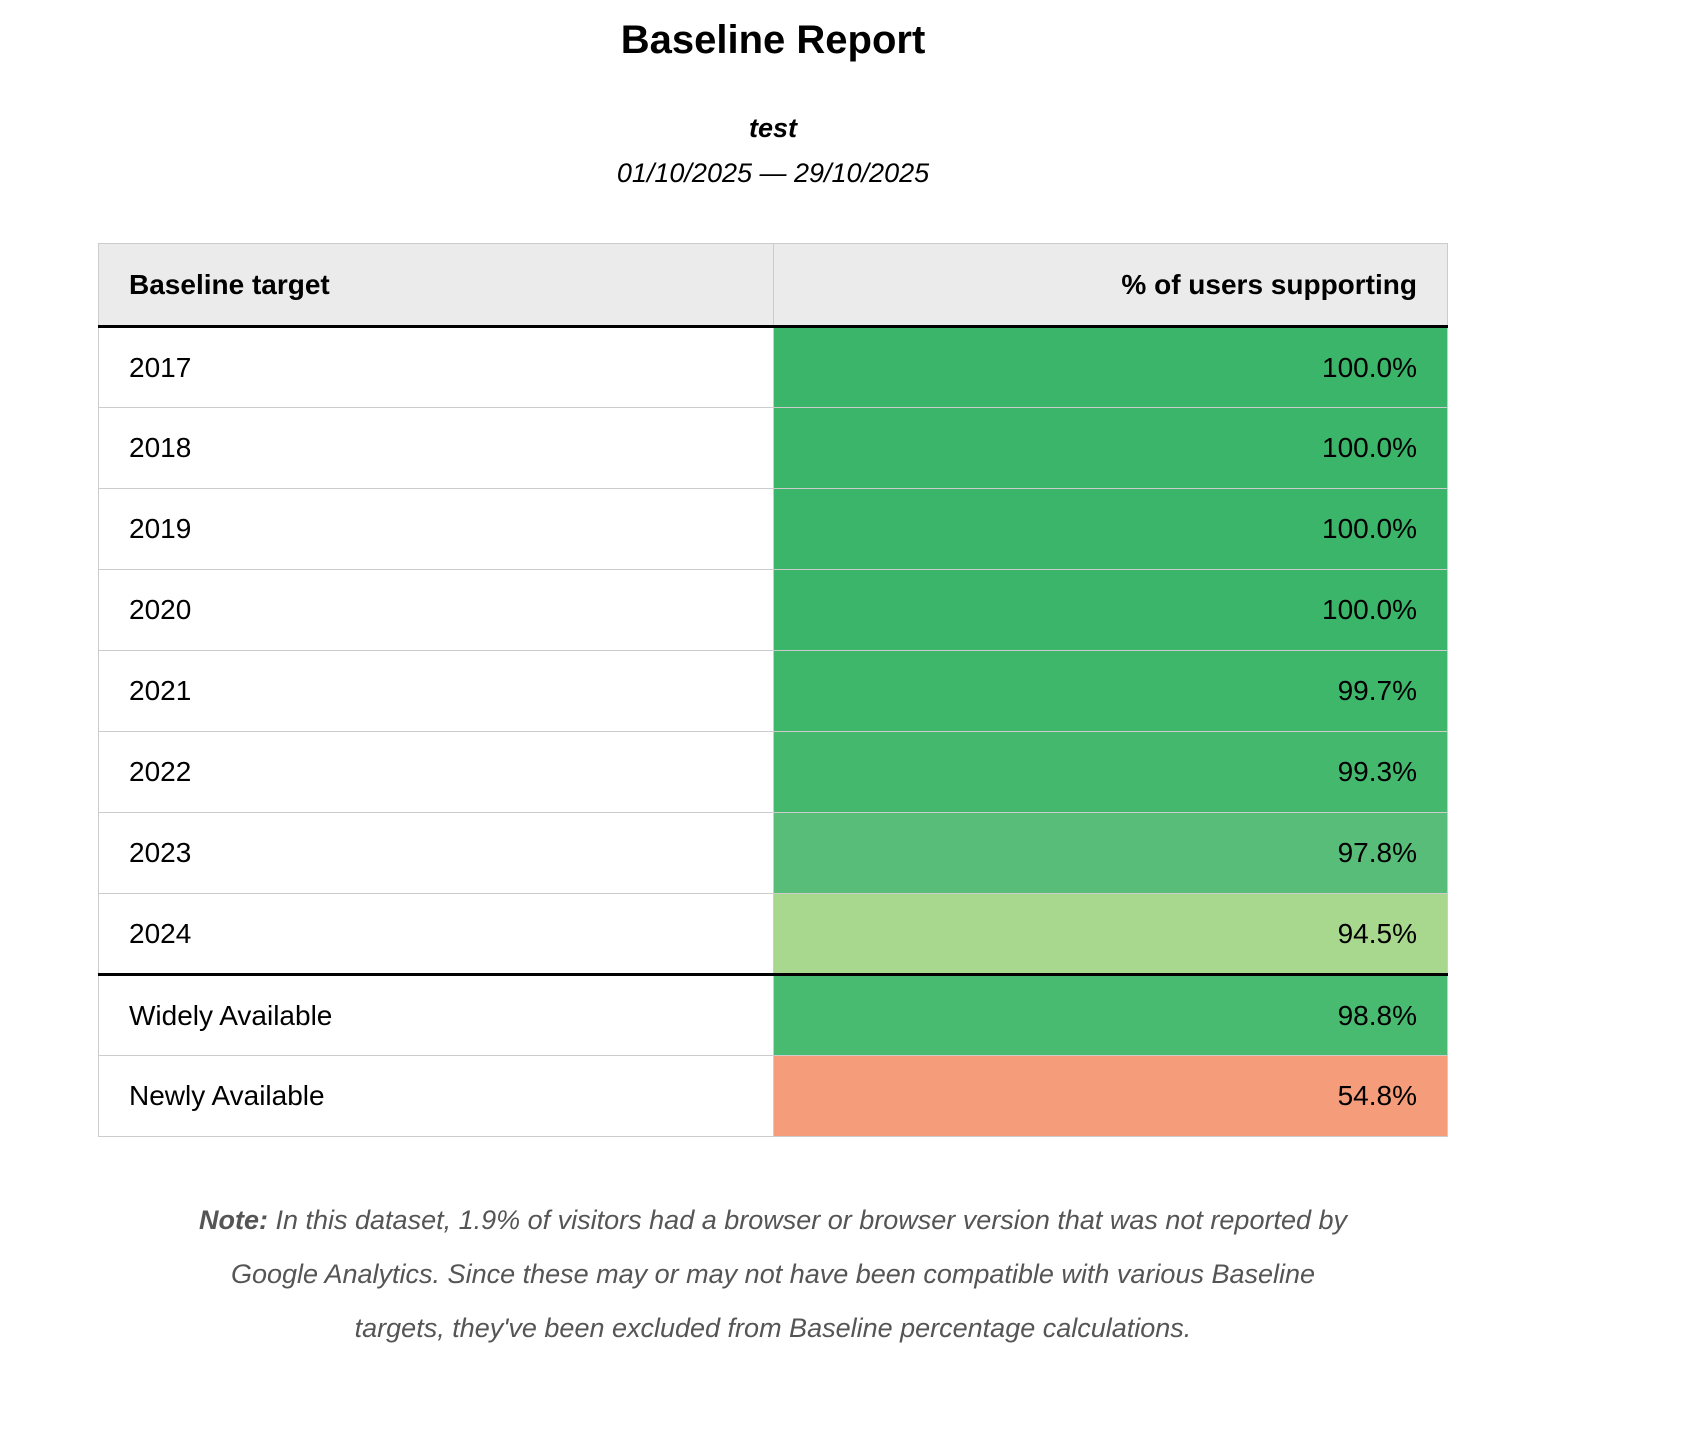 This screenshot has height=1448, width=1696. Describe the element at coordinates (773, 173) in the screenshot. I see `report-date-range: 01/10/2025 — 29/10/2025` at that location.